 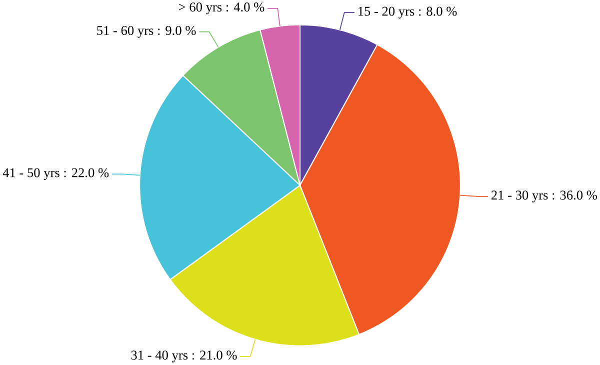 I want to click on slice-label: 41 - 50 yrs : 22.0 %, so click(x=55, y=174).